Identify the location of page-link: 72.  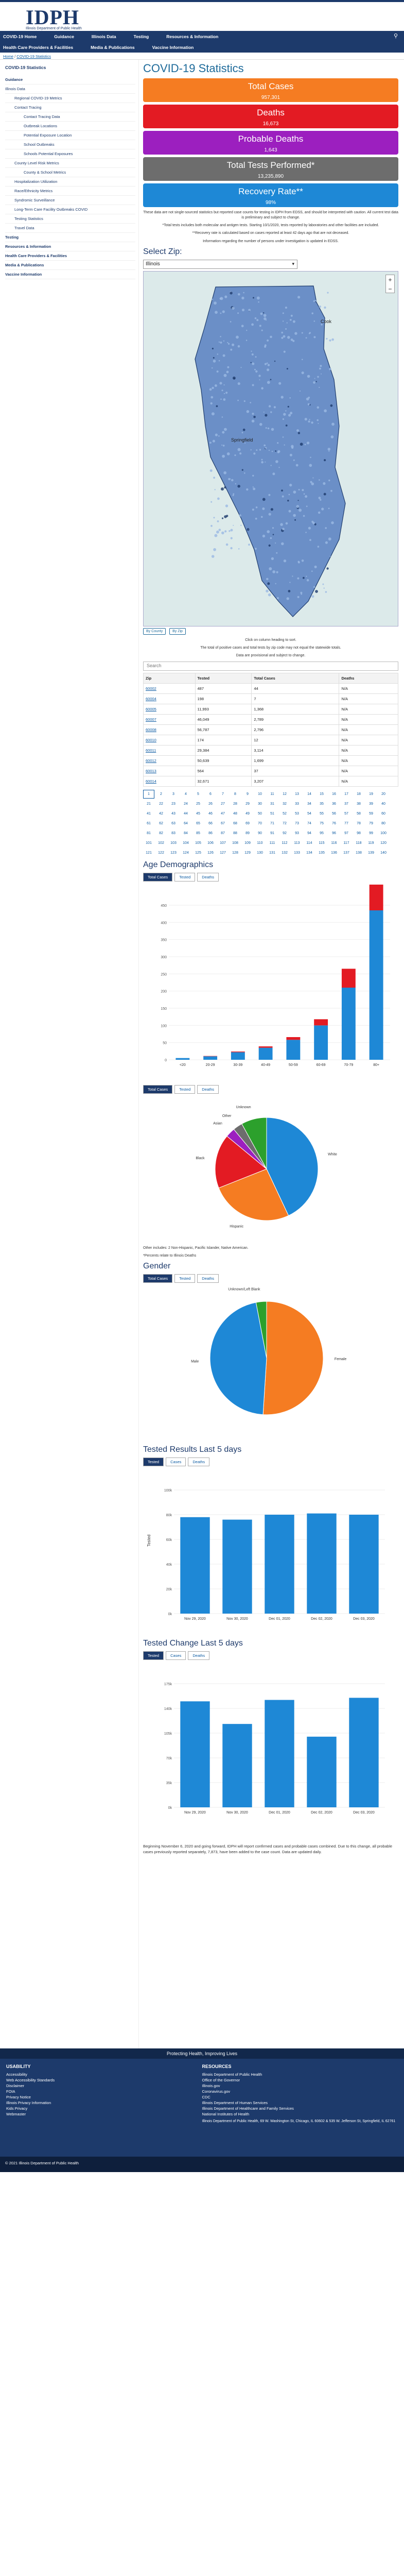
(284, 823).